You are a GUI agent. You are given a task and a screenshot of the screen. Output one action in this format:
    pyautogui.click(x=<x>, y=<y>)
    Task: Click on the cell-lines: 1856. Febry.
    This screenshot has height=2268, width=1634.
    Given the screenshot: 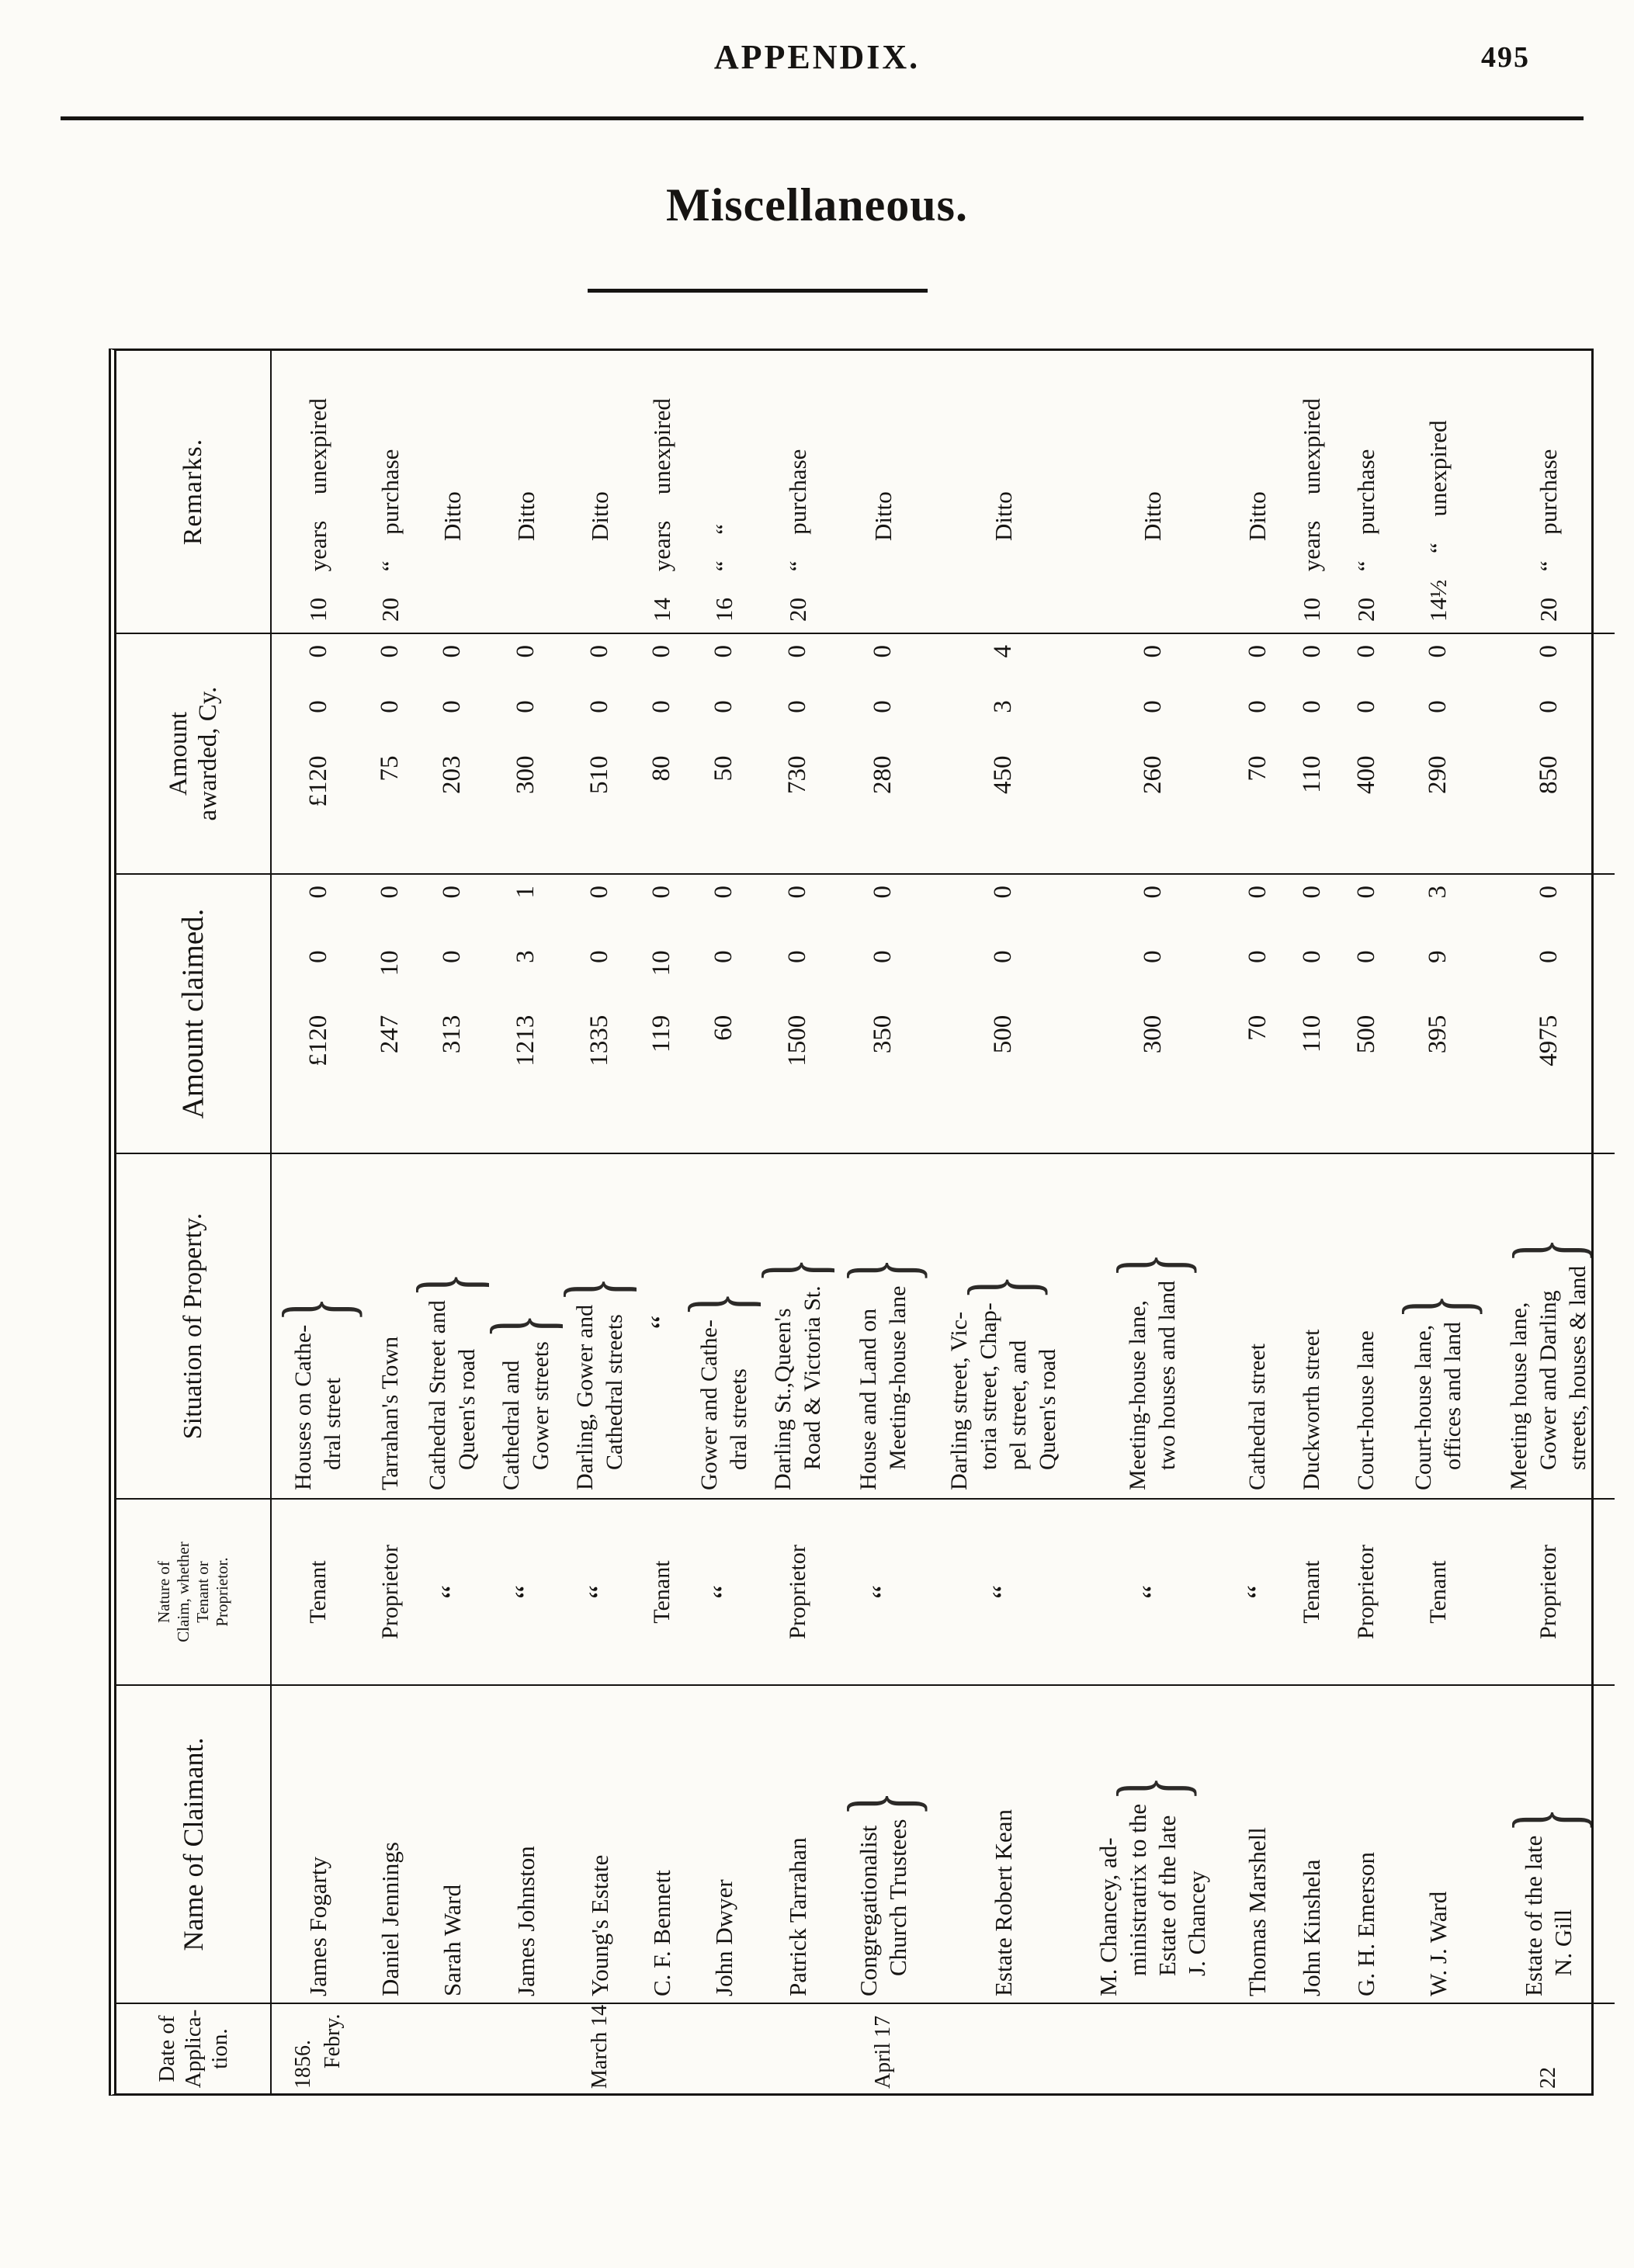 What is the action you would take?
    pyautogui.click(x=318, y=2051)
    